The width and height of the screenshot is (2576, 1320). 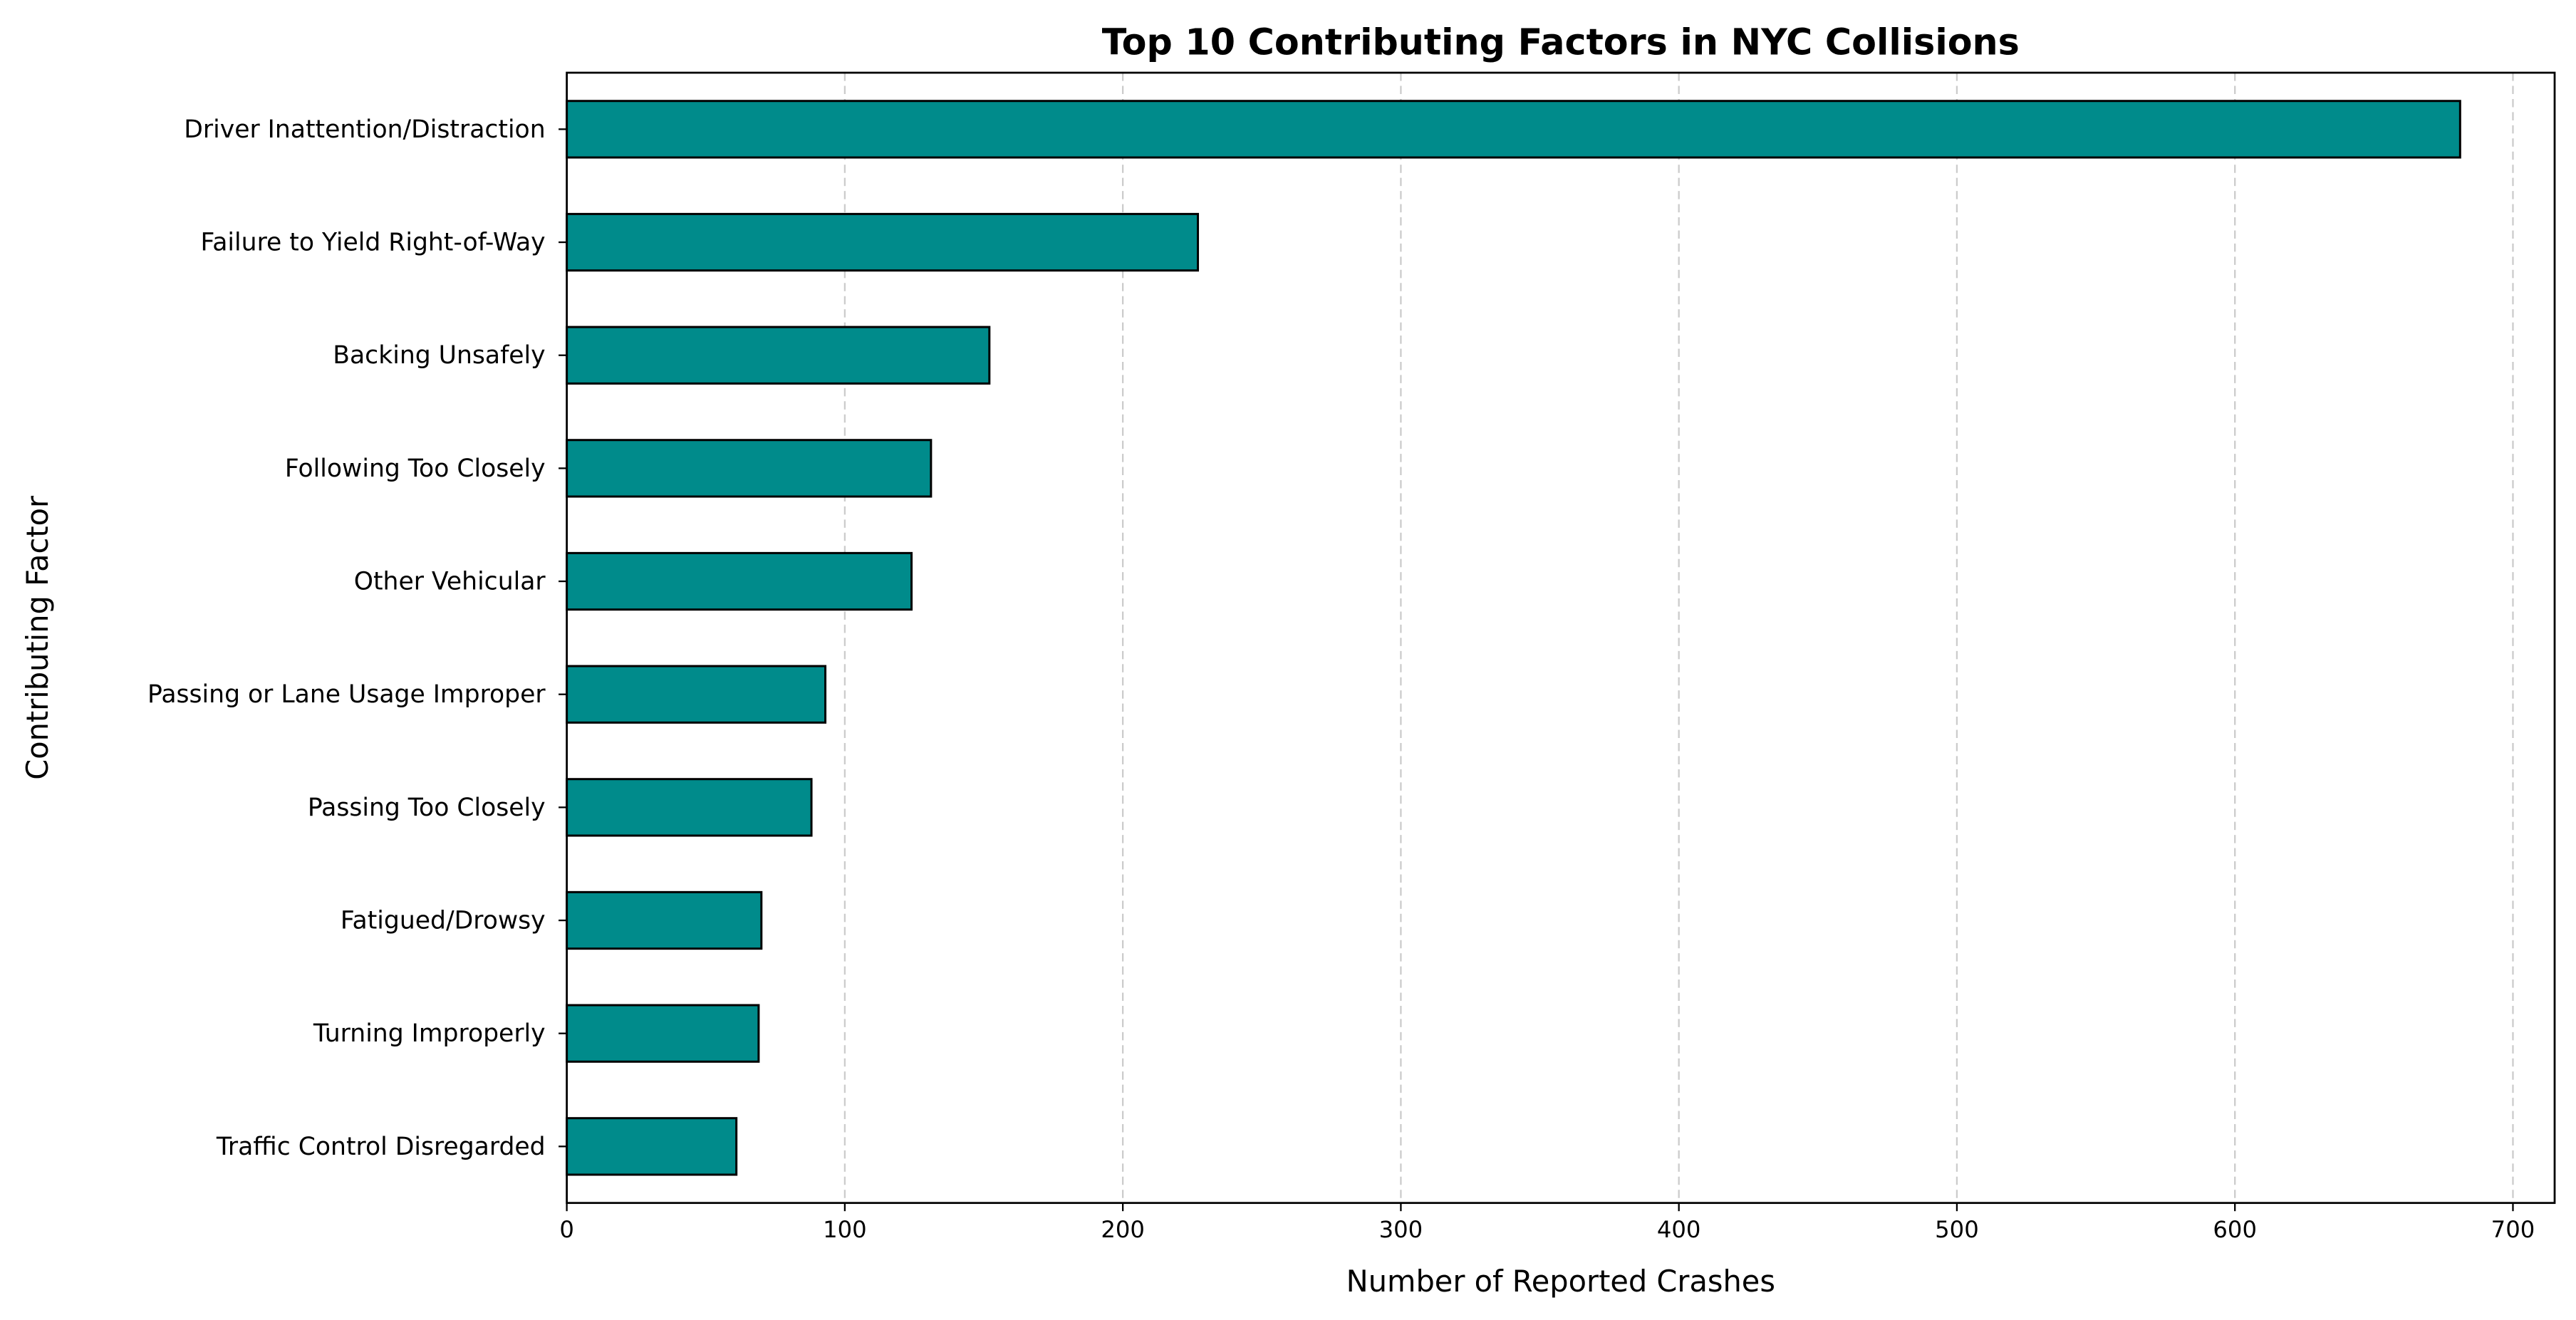 I want to click on x-tick-label: 500, so click(x=1957, y=1229).